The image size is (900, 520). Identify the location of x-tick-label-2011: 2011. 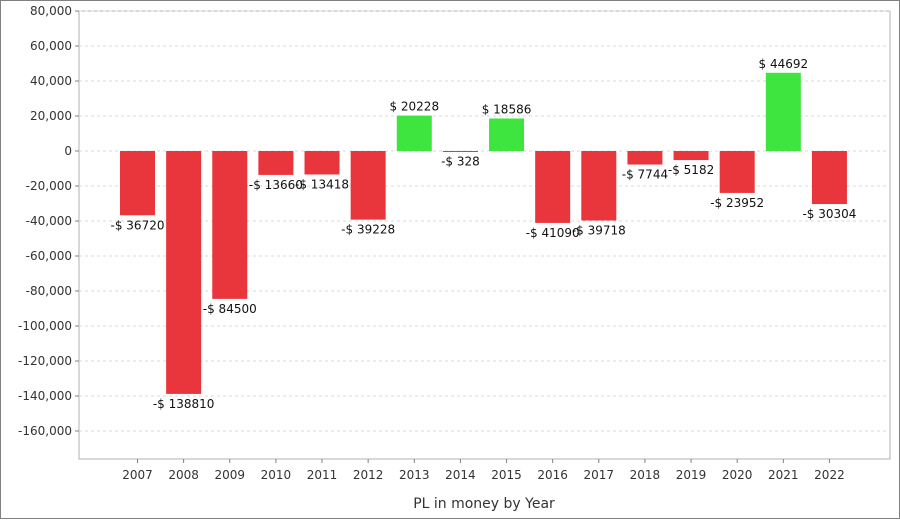
(322, 475).